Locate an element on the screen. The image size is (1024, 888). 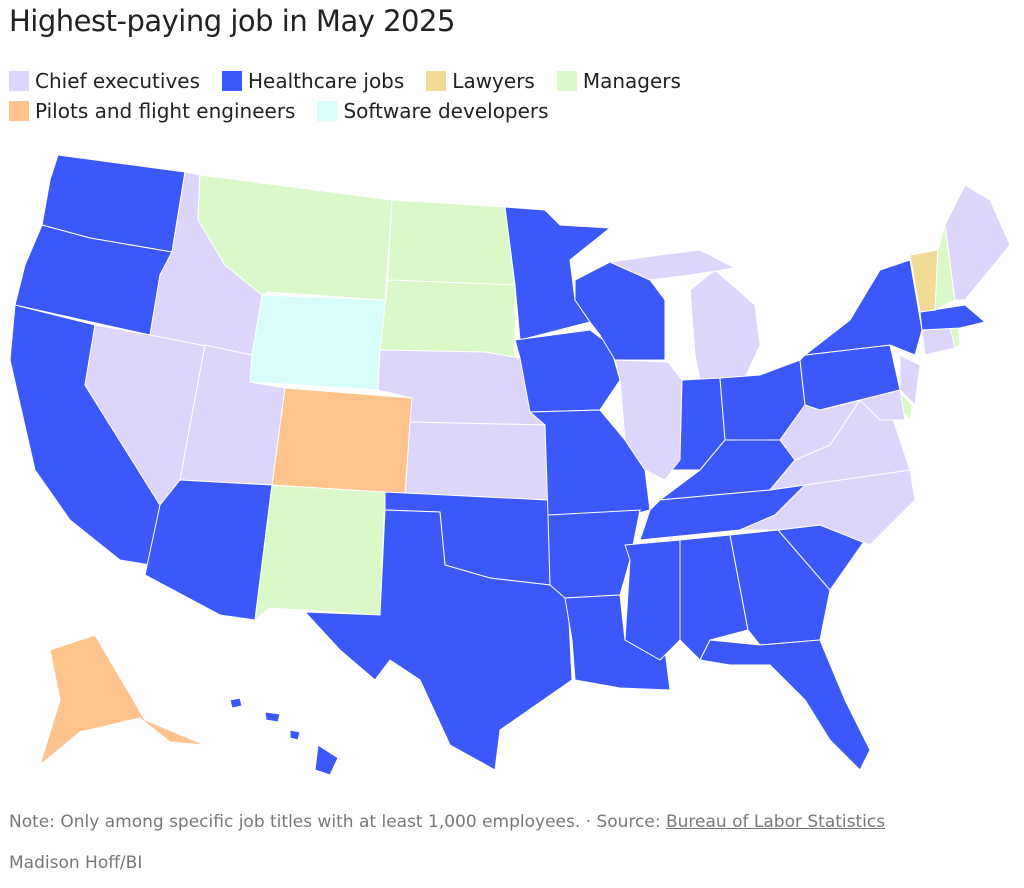
source-prefix: · Source: is located at coordinates (623, 822).